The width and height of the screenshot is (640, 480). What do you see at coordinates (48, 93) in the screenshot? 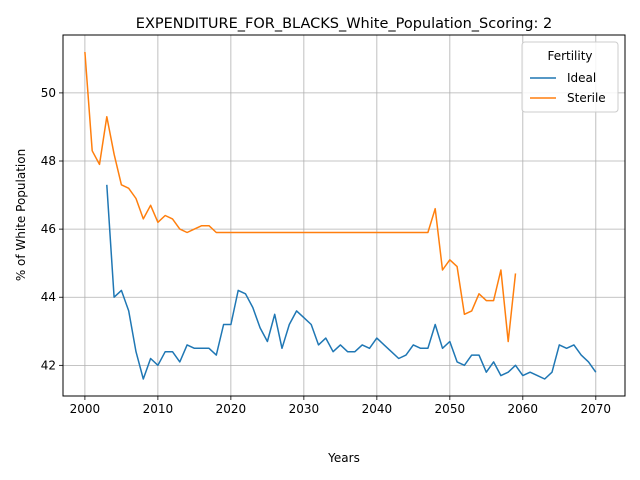
I see `y-tick-label: 50` at bounding box center [48, 93].